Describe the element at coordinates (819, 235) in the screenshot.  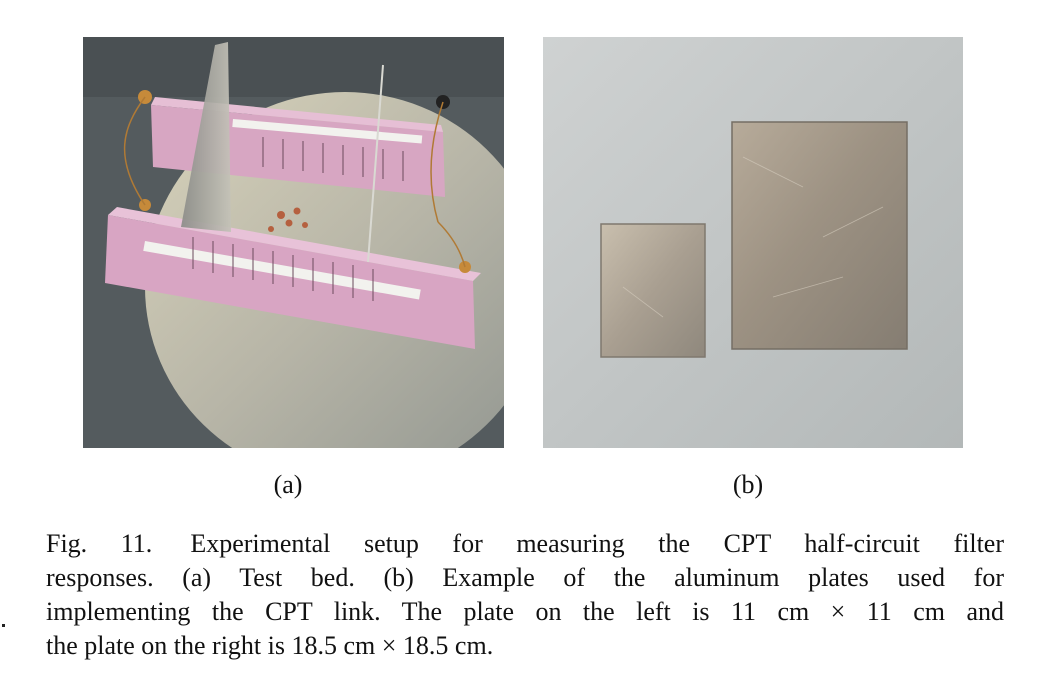
I see `large-aluminum-plate` at that location.